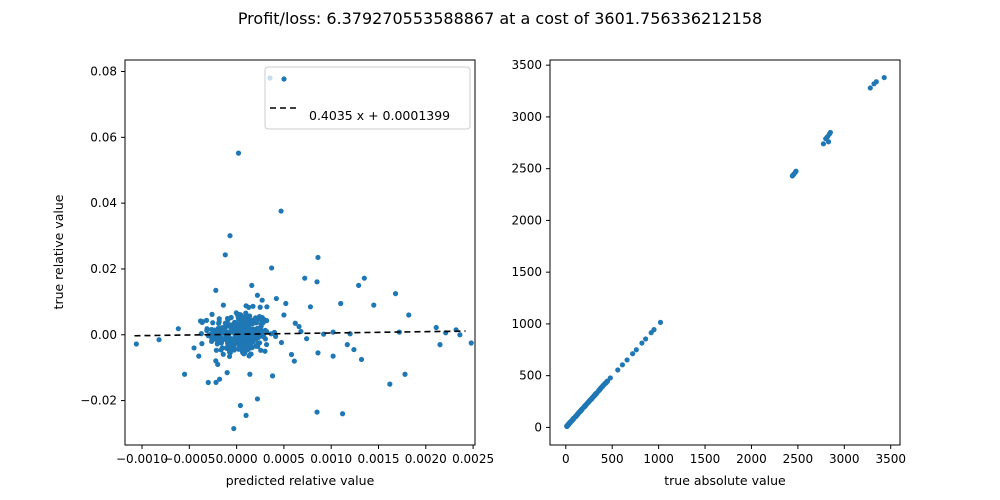 The height and width of the screenshot is (500, 1000). Describe the element at coordinates (103, 335) in the screenshot. I see `left-y-tick-label: 0.00` at that location.